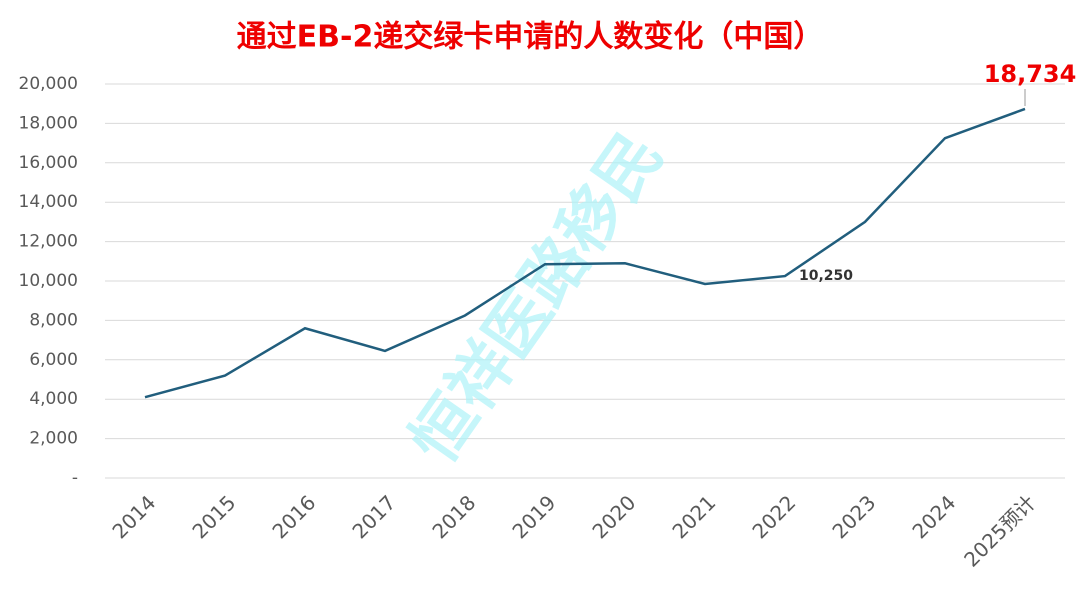 The height and width of the screenshot is (607, 1080). Describe the element at coordinates (48, 84) in the screenshot. I see `y-tick-label: 20,000` at that location.